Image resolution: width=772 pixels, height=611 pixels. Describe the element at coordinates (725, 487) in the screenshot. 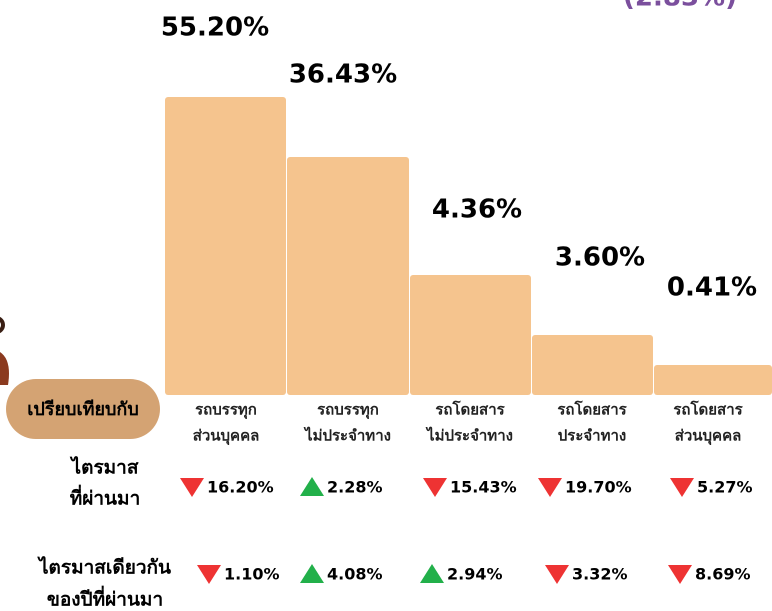

I see `change-label: 5.27%` at that location.